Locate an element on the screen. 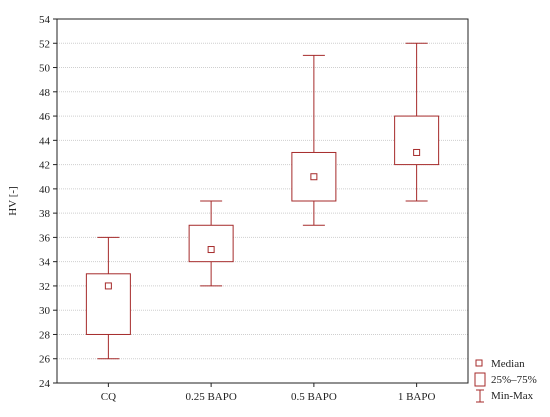  y-tick-label: 38 is located at coordinates (45, 214).